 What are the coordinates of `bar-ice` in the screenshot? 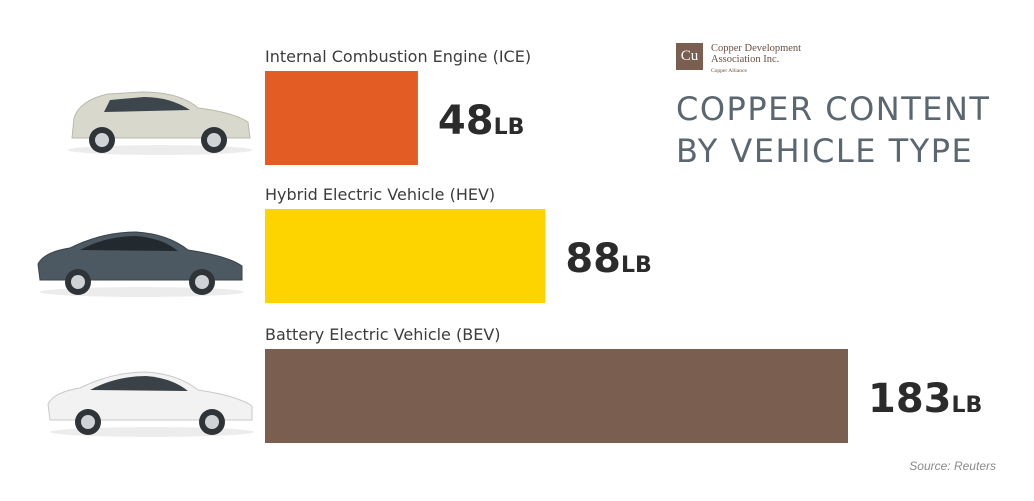 It's located at (341, 118).